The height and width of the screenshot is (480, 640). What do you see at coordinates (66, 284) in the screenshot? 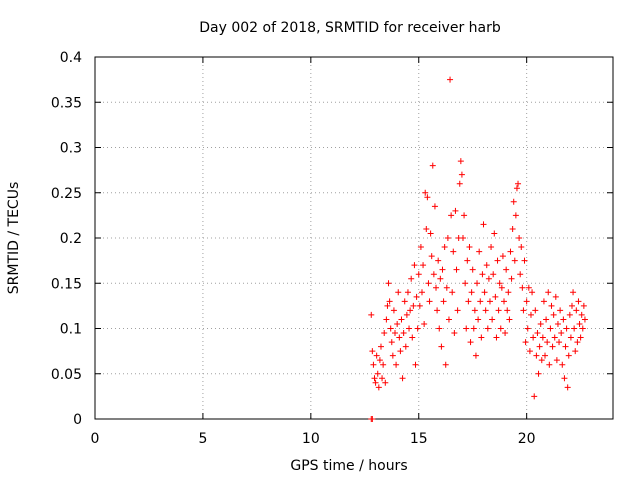
I see `y-tick-label: 0.15` at bounding box center [66, 284].